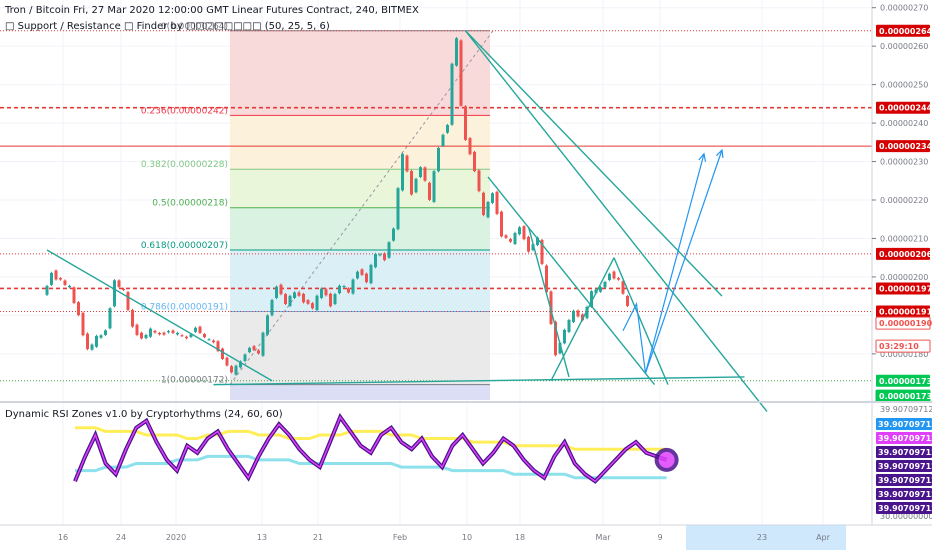  What do you see at coordinates (904, 8) in the screenshot?
I see `price-tick-label: 0.00000270` at bounding box center [904, 8].